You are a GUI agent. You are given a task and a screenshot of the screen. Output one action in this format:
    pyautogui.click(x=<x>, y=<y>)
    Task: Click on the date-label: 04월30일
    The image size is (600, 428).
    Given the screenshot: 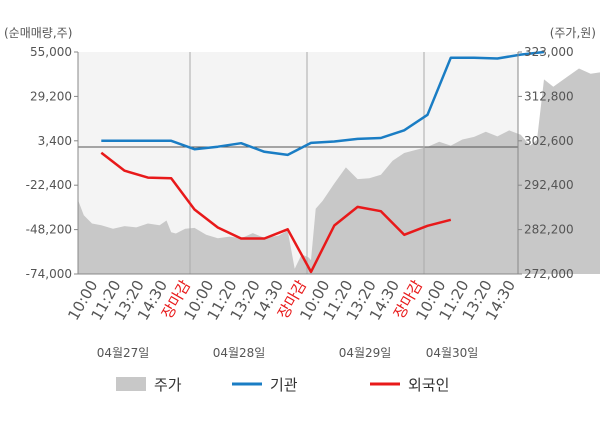 What is the action you would take?
    pyautogui.click(x=452, y=353)
    